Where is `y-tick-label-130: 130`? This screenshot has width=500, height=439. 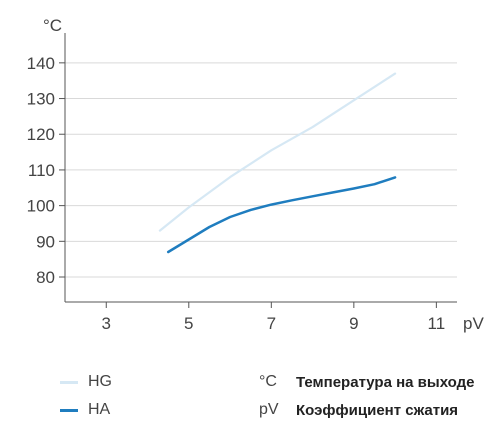
y-tick-label-130: 130 is located at coordinates (41, 99).